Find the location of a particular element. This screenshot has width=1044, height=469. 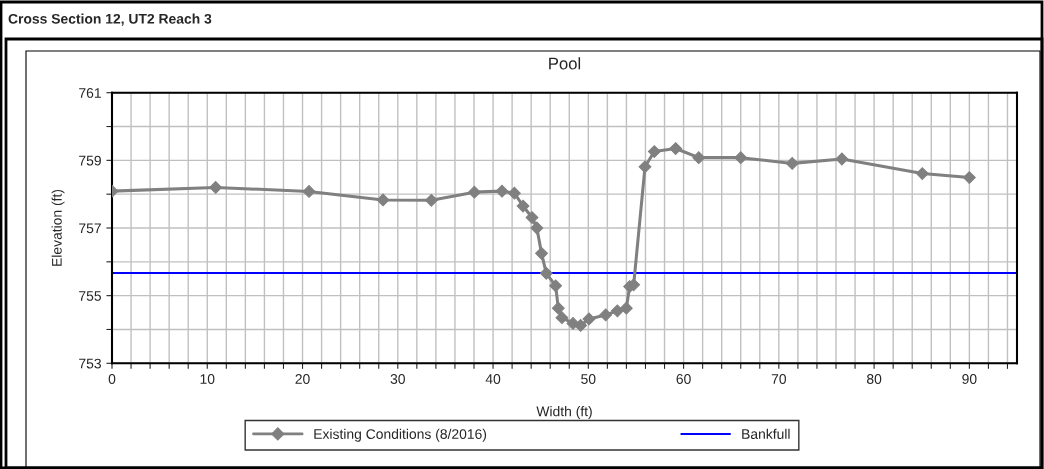

x-tick-label: 80 is located at coordinates (874, 379).